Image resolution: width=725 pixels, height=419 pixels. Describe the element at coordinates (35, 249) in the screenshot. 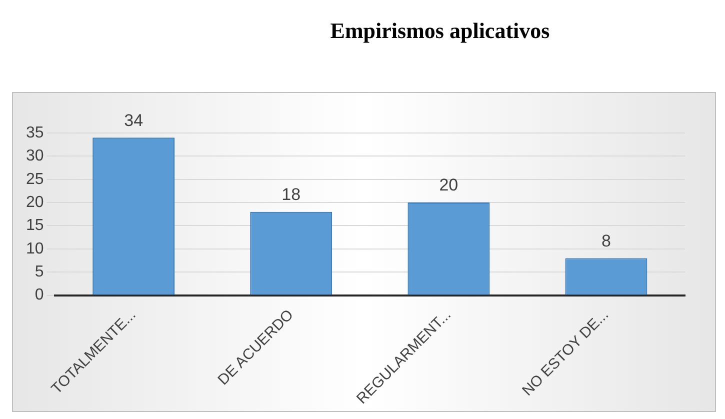

I see `y-tick-label: 10` at that location.